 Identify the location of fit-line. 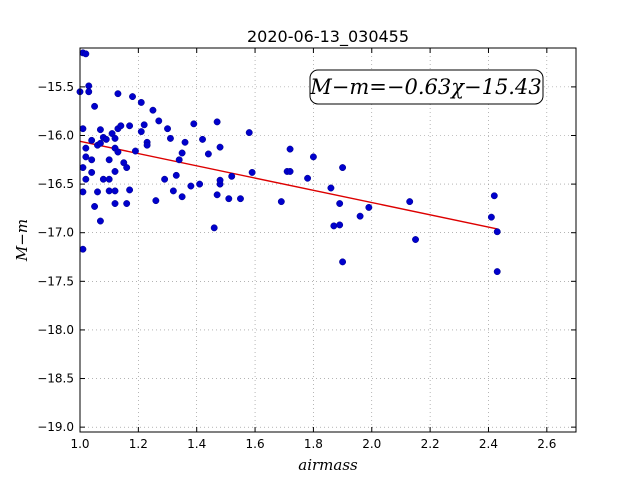
(288, 185).